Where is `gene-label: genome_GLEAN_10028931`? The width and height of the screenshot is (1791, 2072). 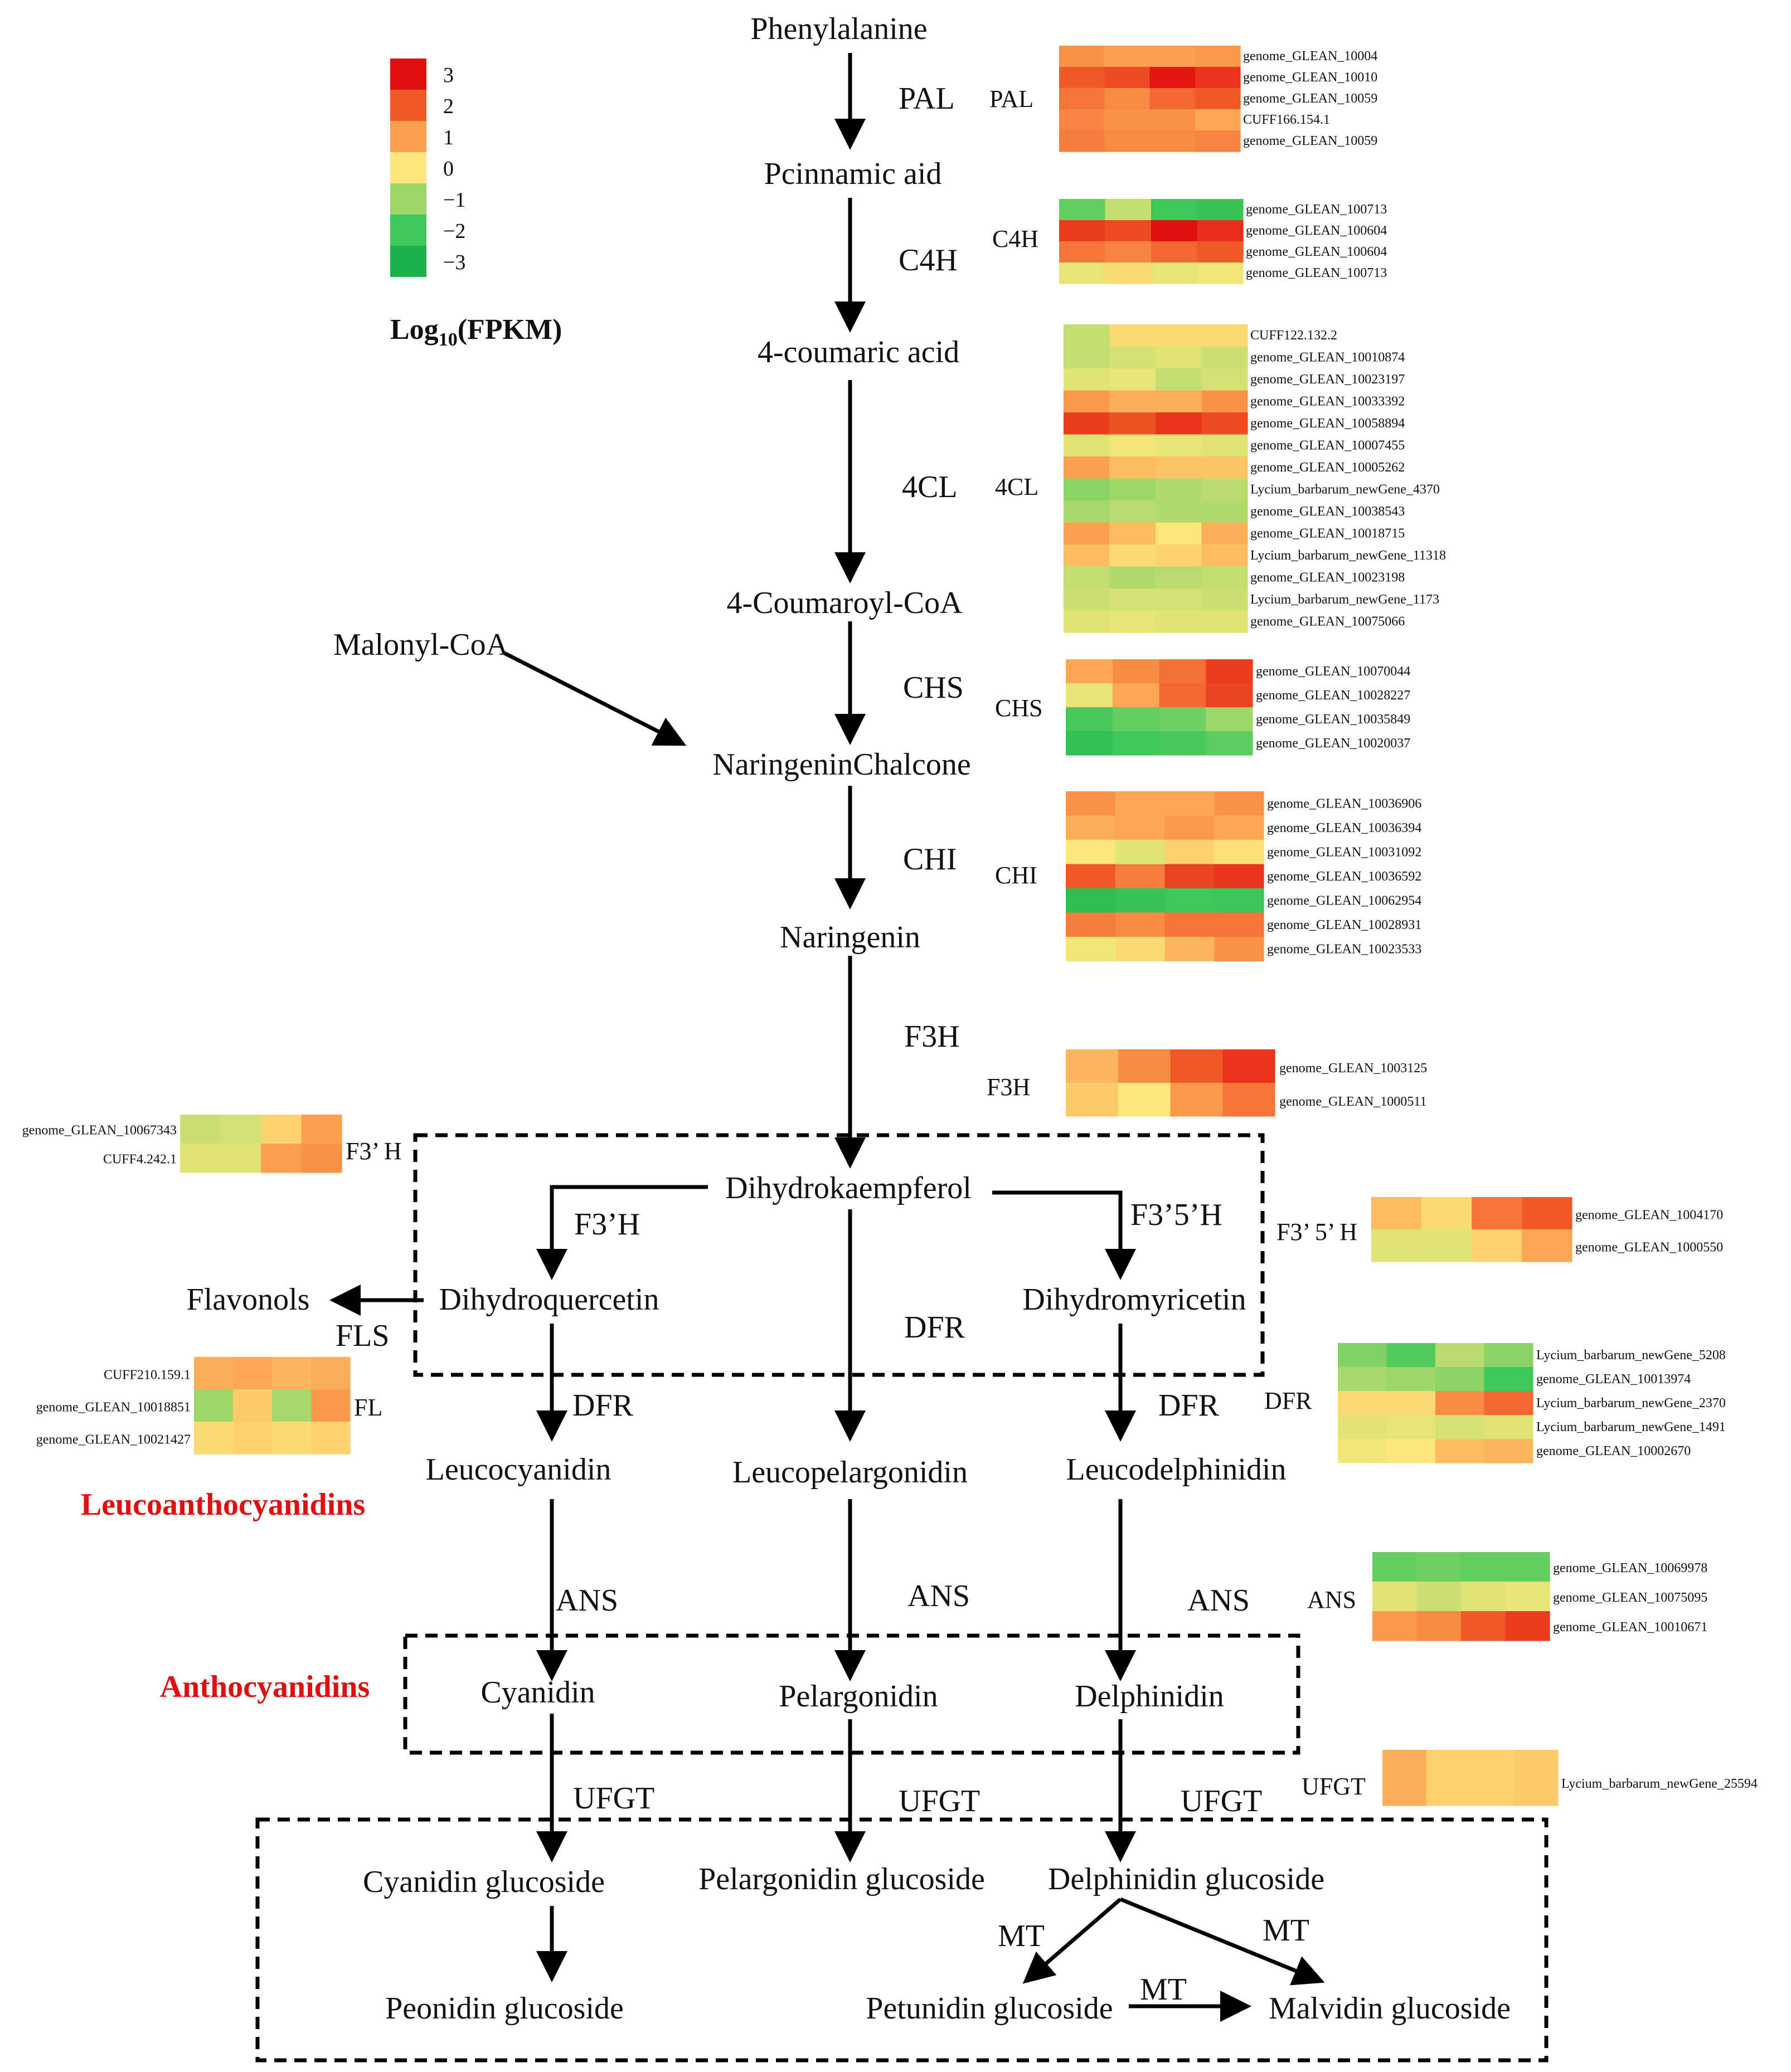
gene-label: genome_GLEAN_10028931 is located at coordinates (1344, 925).